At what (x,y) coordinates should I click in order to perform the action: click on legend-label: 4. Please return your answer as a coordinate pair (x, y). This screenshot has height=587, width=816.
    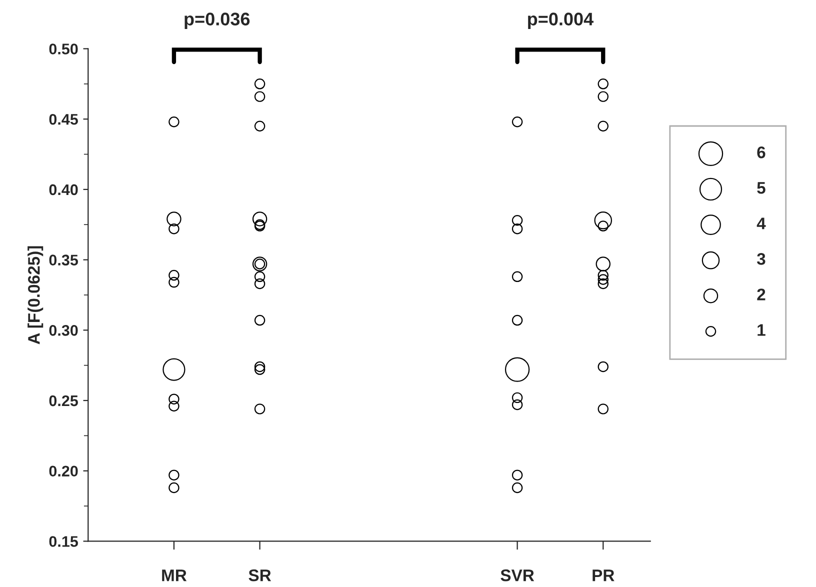
    Looking at the image, I should click on (761, 224).